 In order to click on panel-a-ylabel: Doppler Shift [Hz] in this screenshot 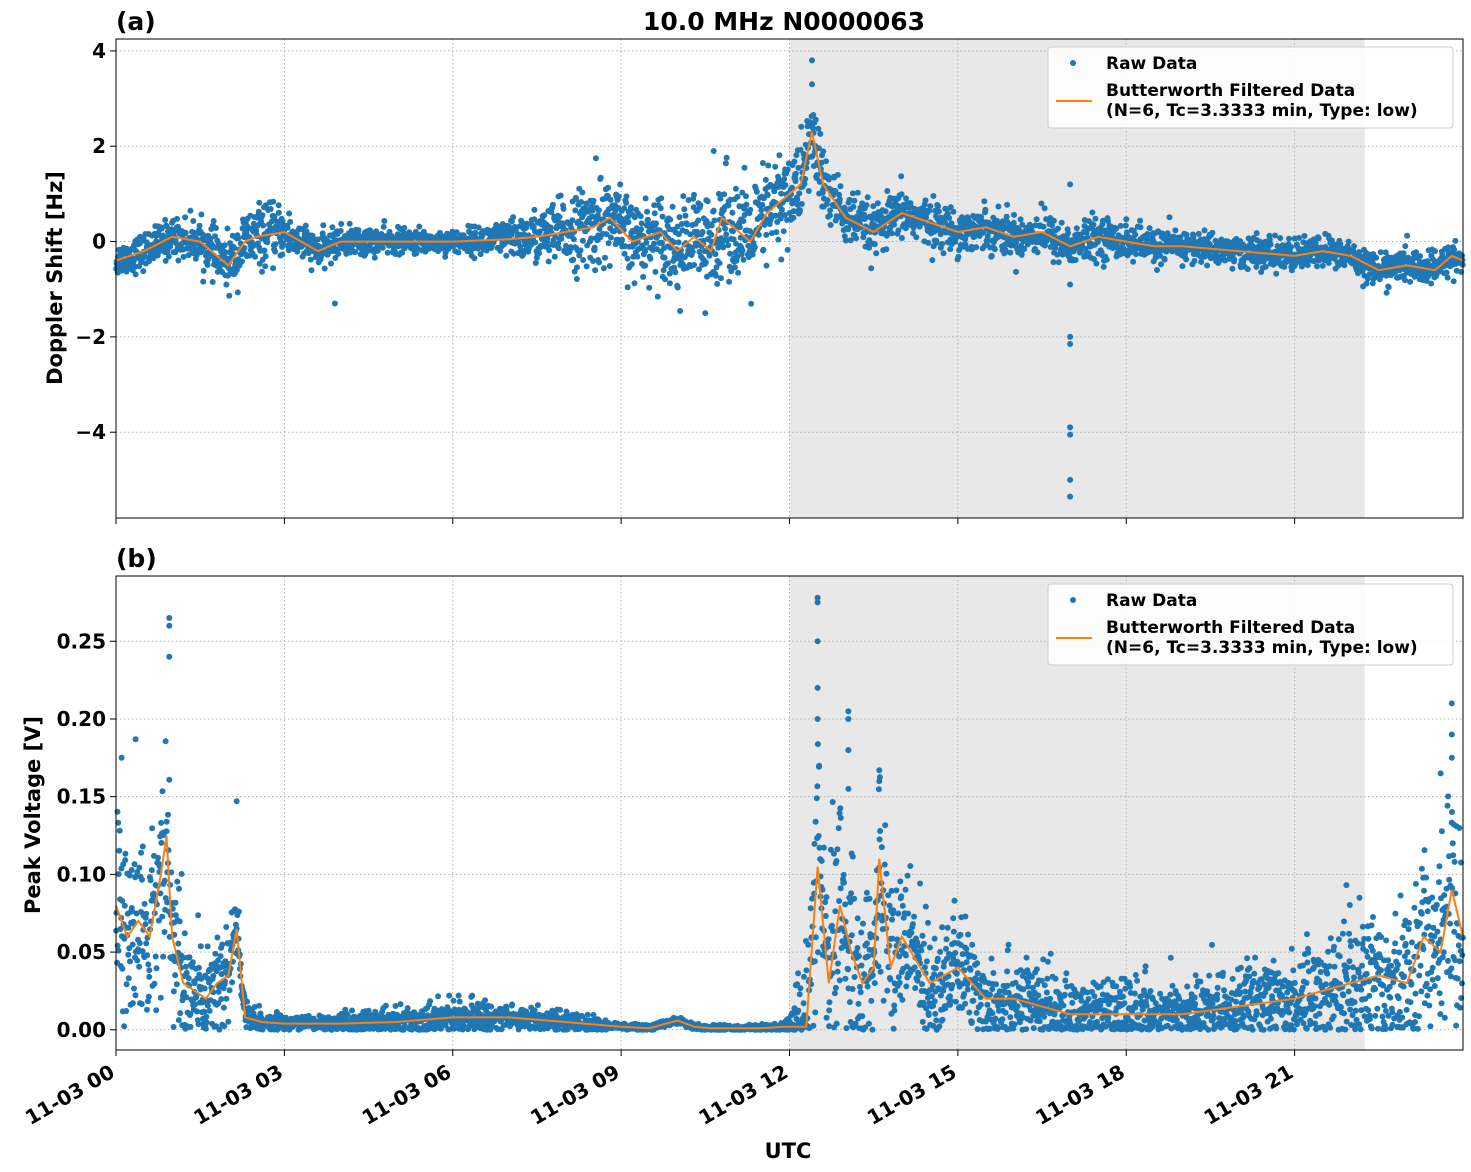, I will do `click(55, 278)`.